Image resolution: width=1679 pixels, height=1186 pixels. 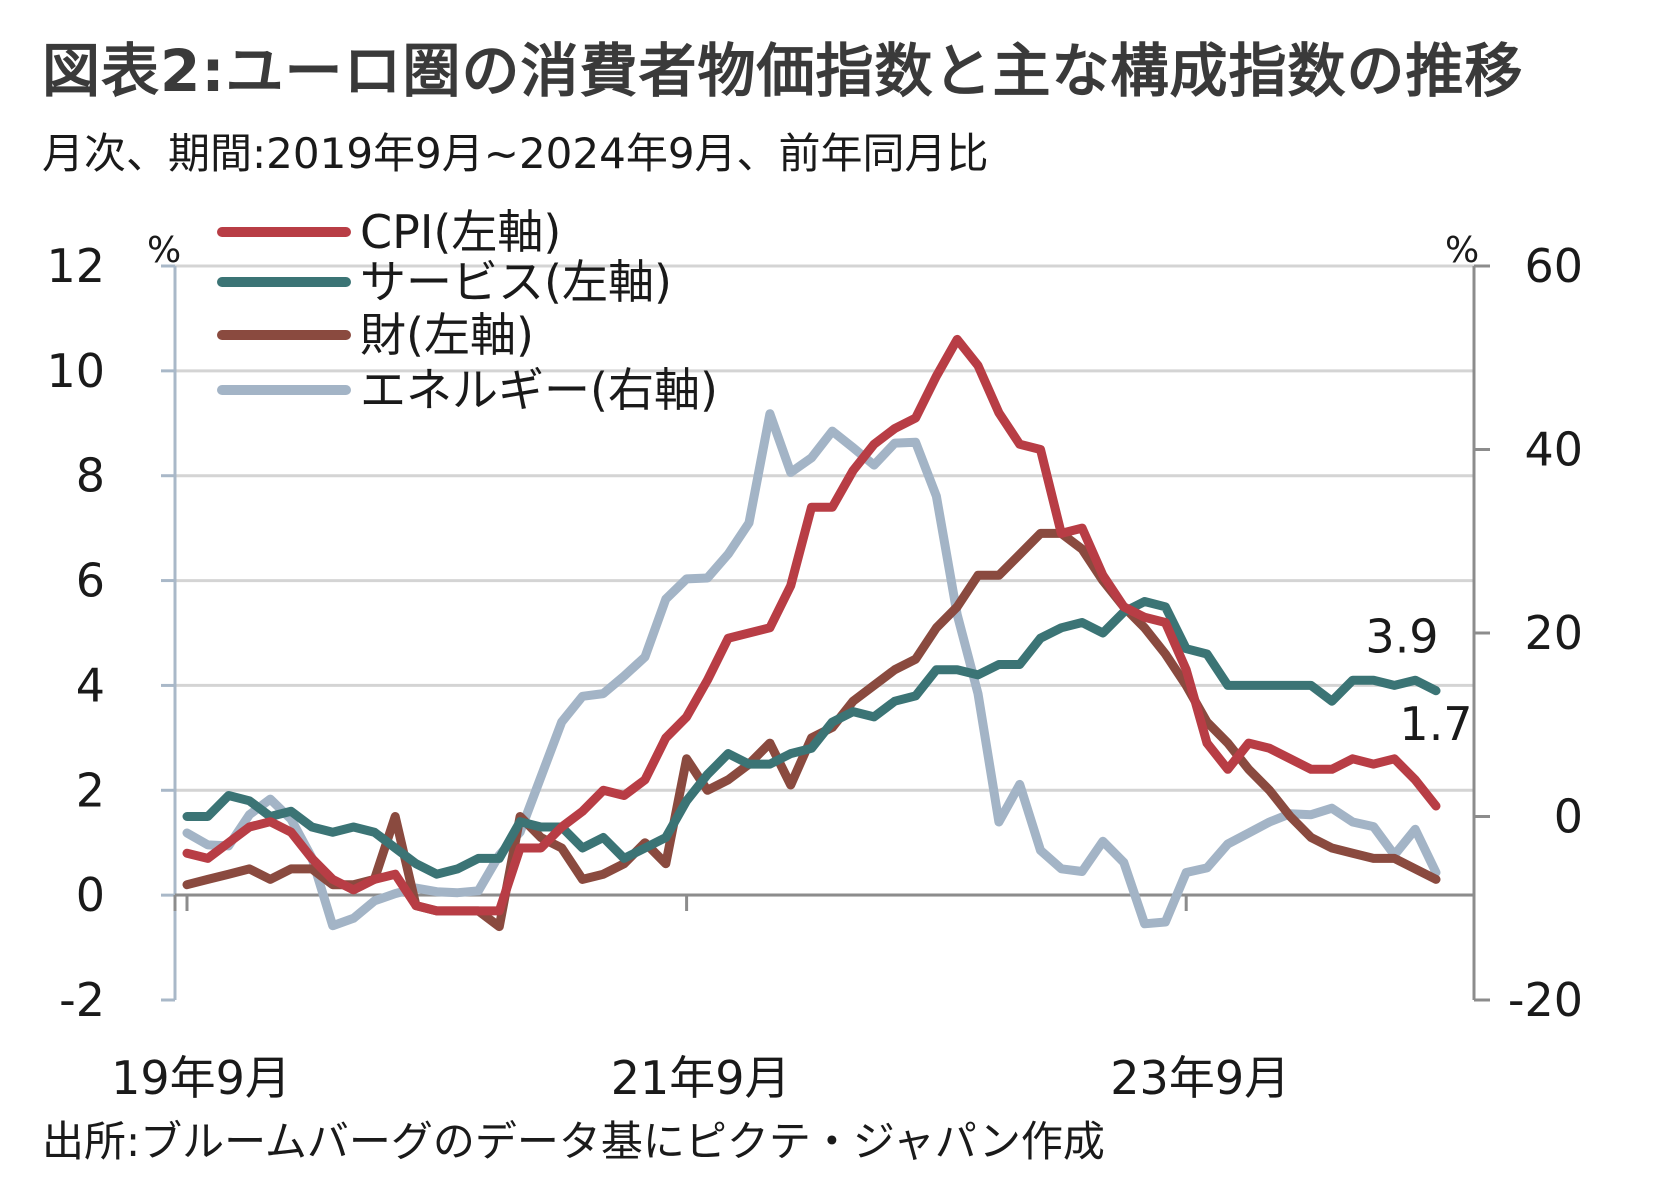 I want to click on legend: CPI(左軸)サービス(左軸)財(左軸)エネルギー(右軸), so click(x=467, y=311).